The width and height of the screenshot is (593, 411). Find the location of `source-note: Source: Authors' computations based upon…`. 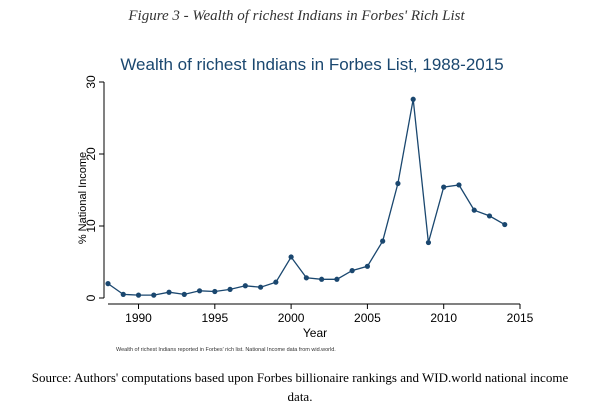

source-note: Source: Authors' computations based upon… is located at coordinates (300, 387).